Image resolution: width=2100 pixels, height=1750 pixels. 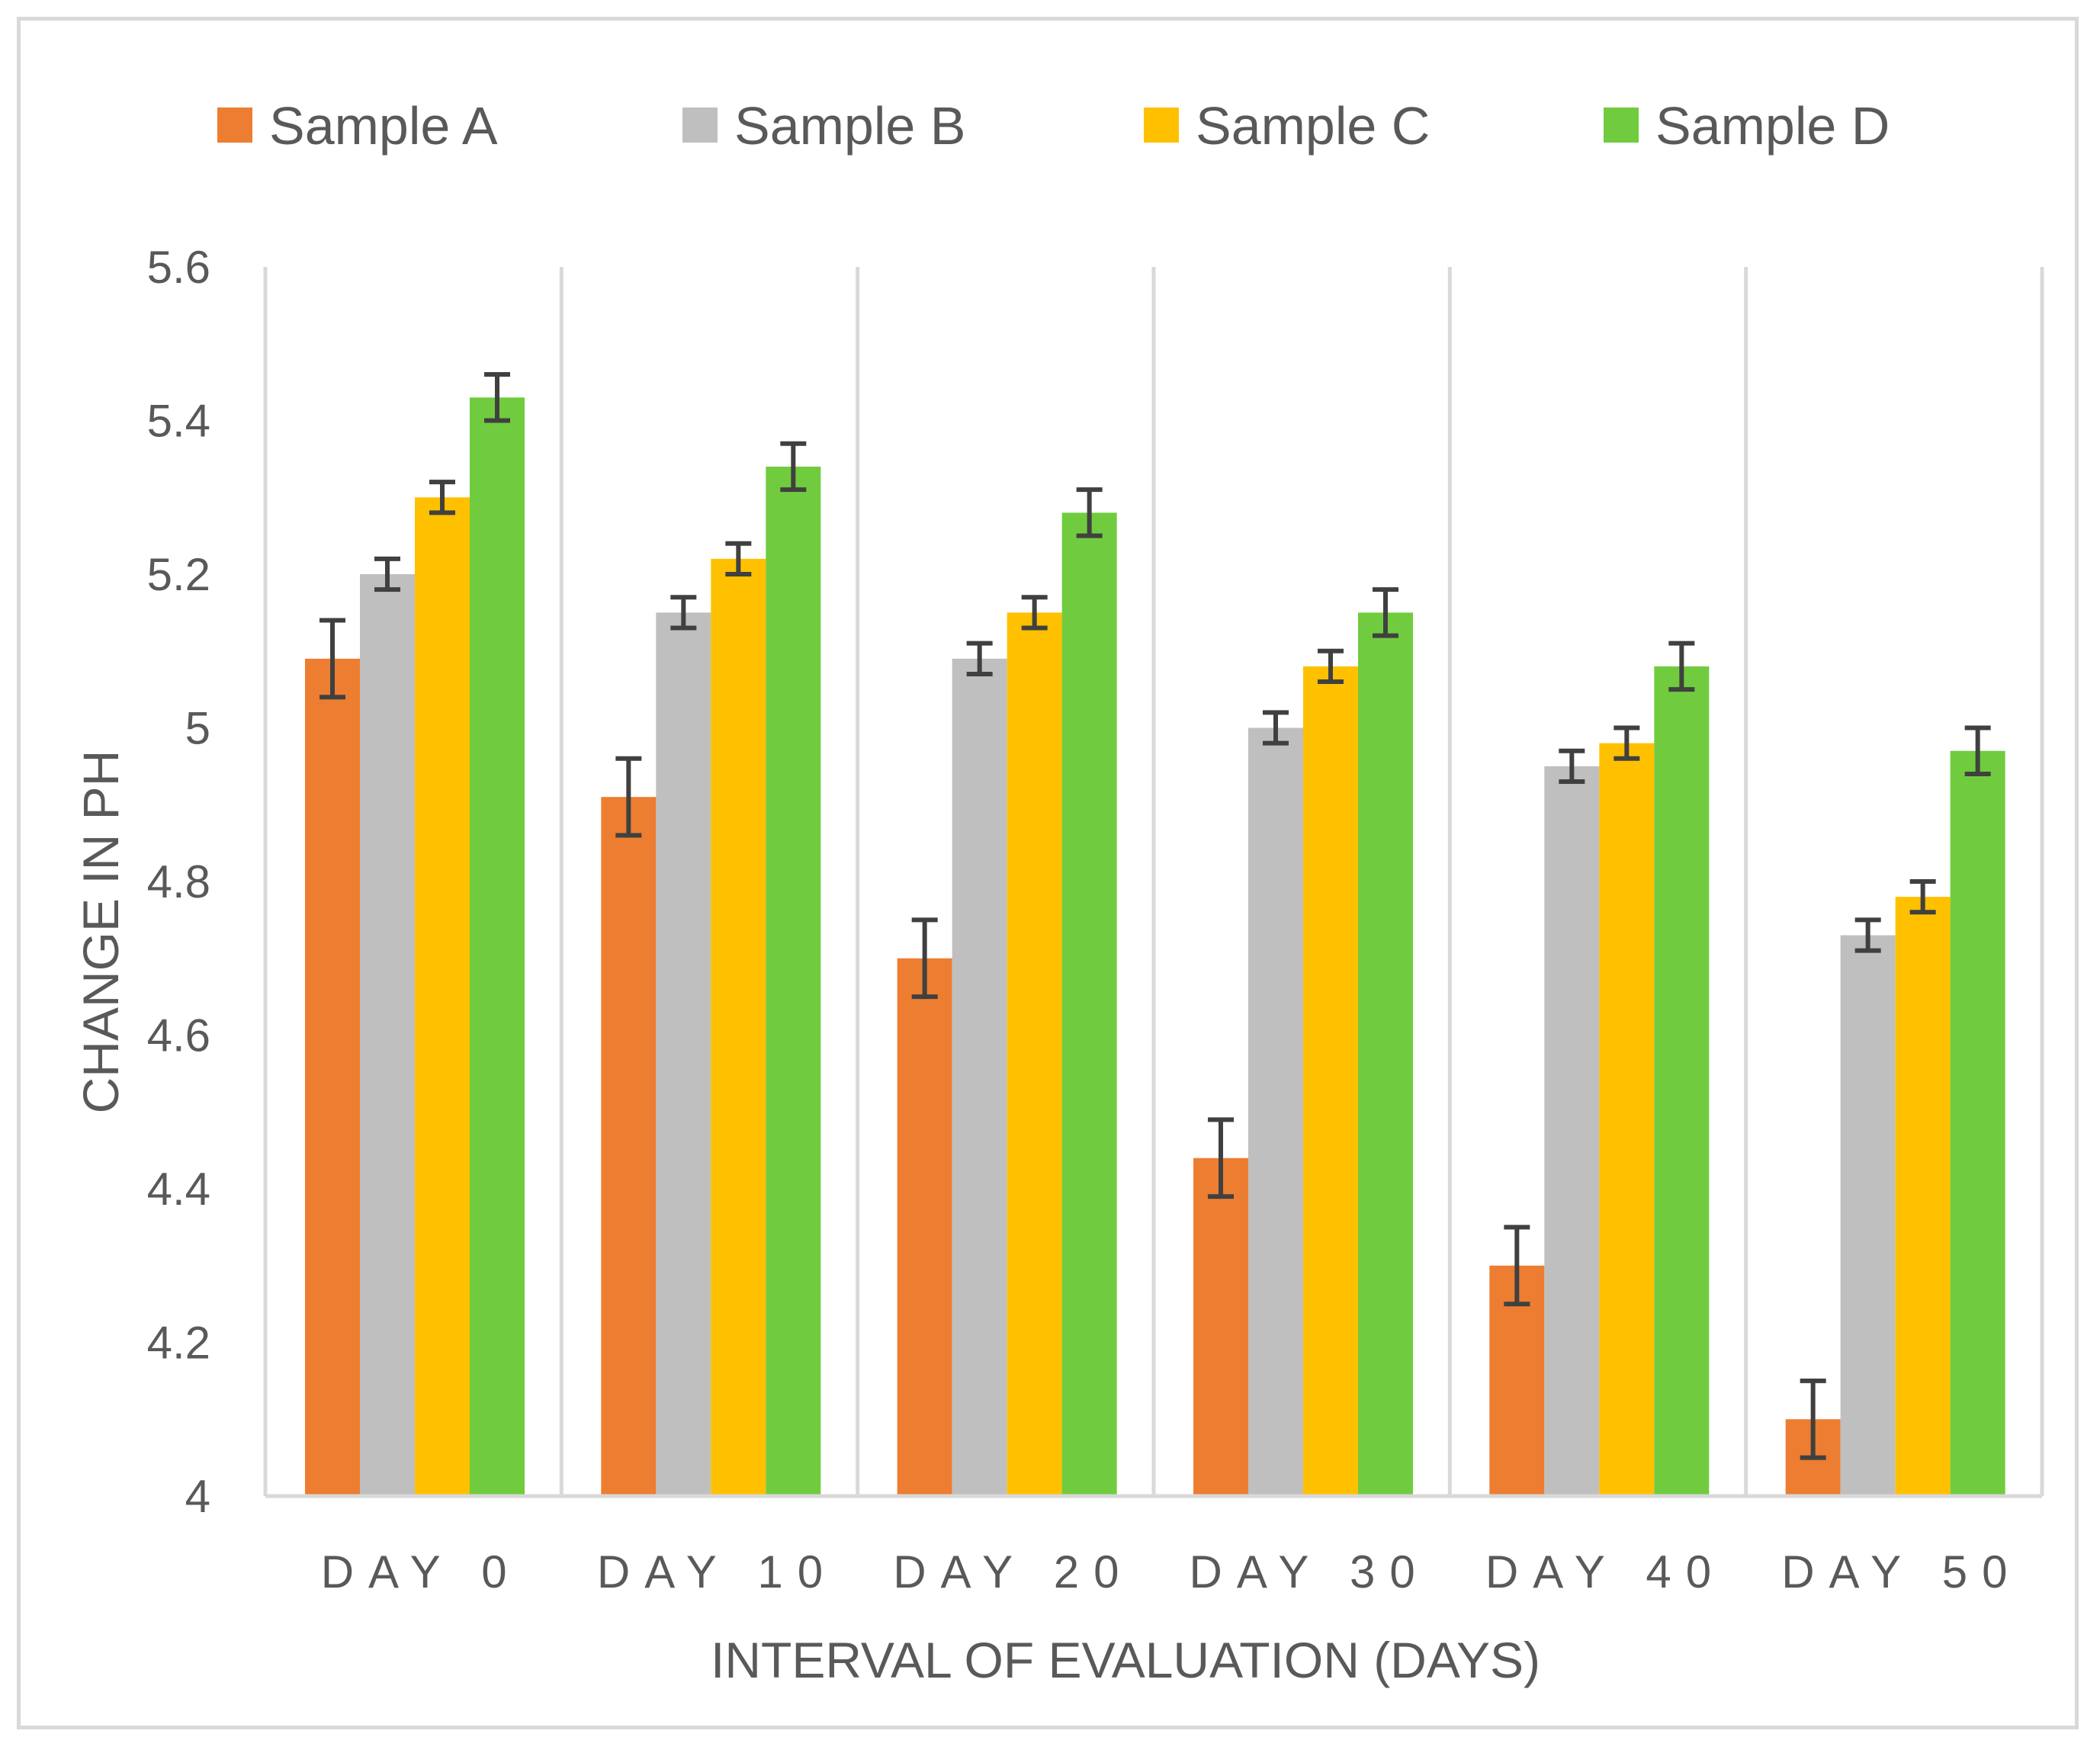 I want to click on y-tick-label: 5.4, so click(x=178, y=421).